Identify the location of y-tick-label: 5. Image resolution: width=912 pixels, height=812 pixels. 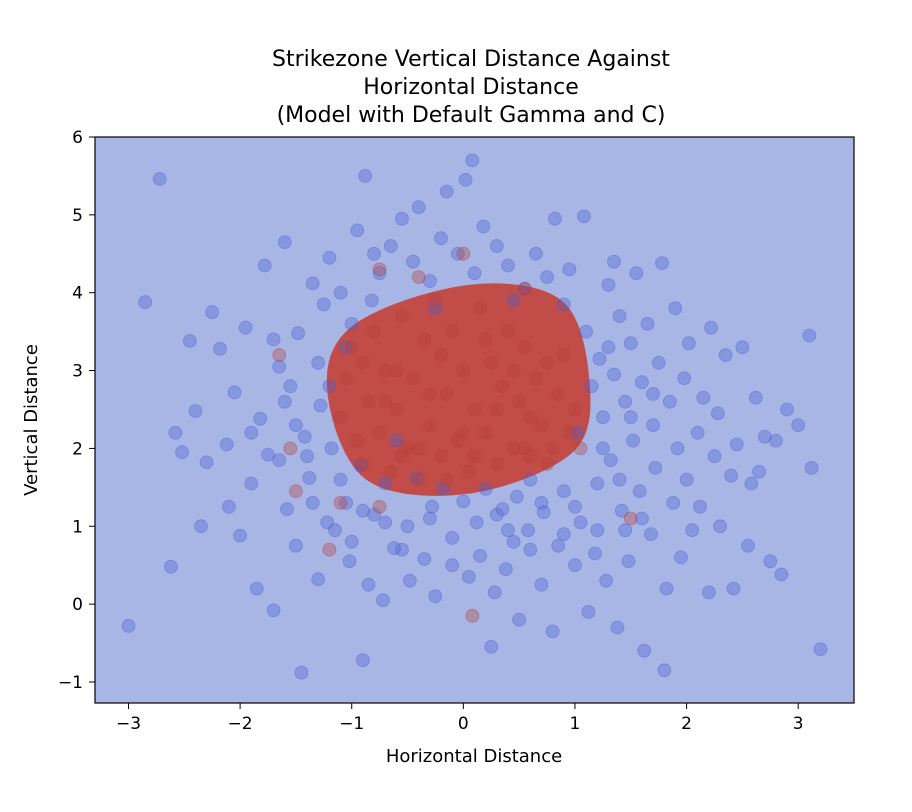
(77, 216).